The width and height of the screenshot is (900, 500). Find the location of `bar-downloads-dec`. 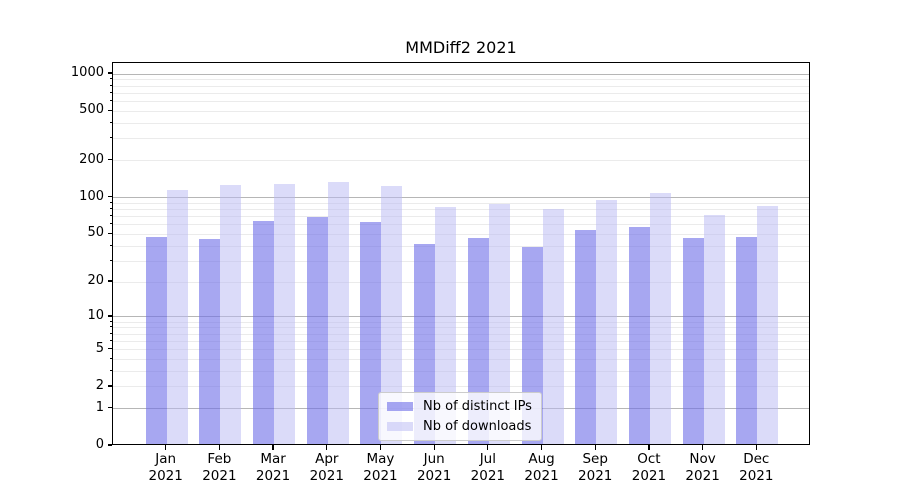

bar-downloads-dec is located at coordinates (768, 325).